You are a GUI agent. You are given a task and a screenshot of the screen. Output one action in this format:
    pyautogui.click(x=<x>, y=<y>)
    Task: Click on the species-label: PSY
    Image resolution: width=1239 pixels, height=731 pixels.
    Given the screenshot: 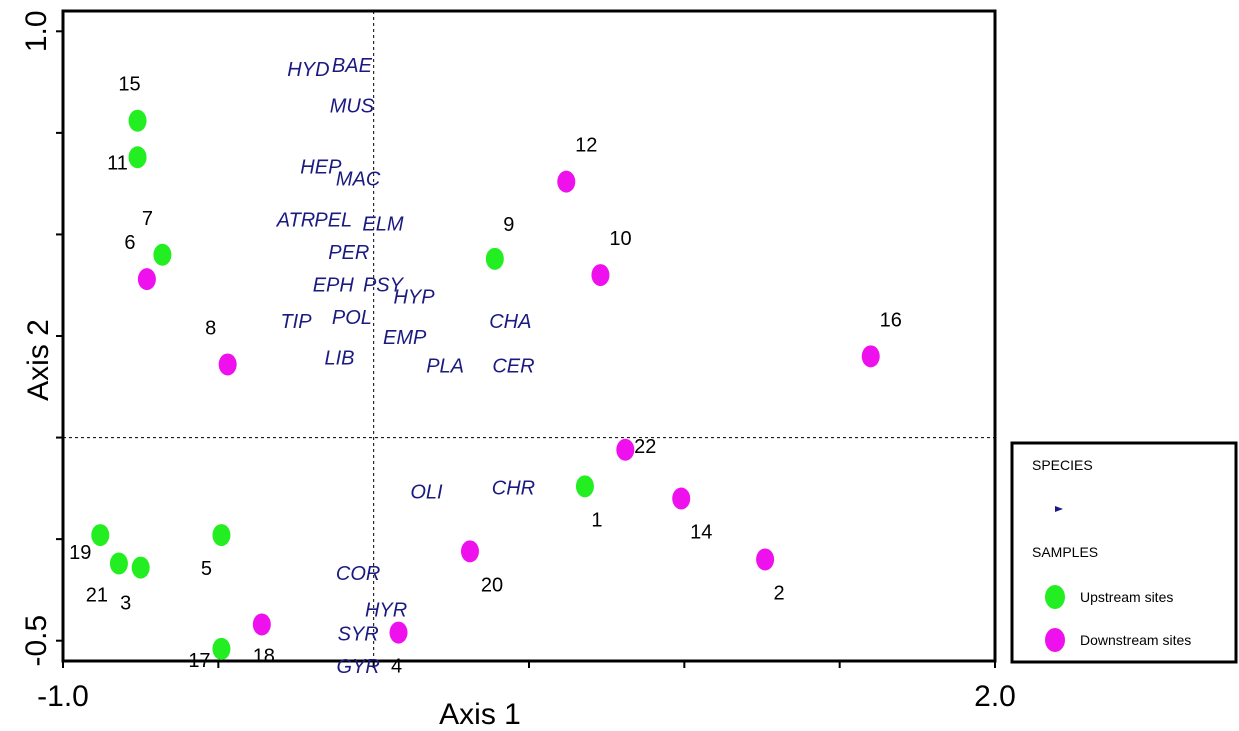 What is the action you would take?
    pyautogui.click(x=384, y=285)
    